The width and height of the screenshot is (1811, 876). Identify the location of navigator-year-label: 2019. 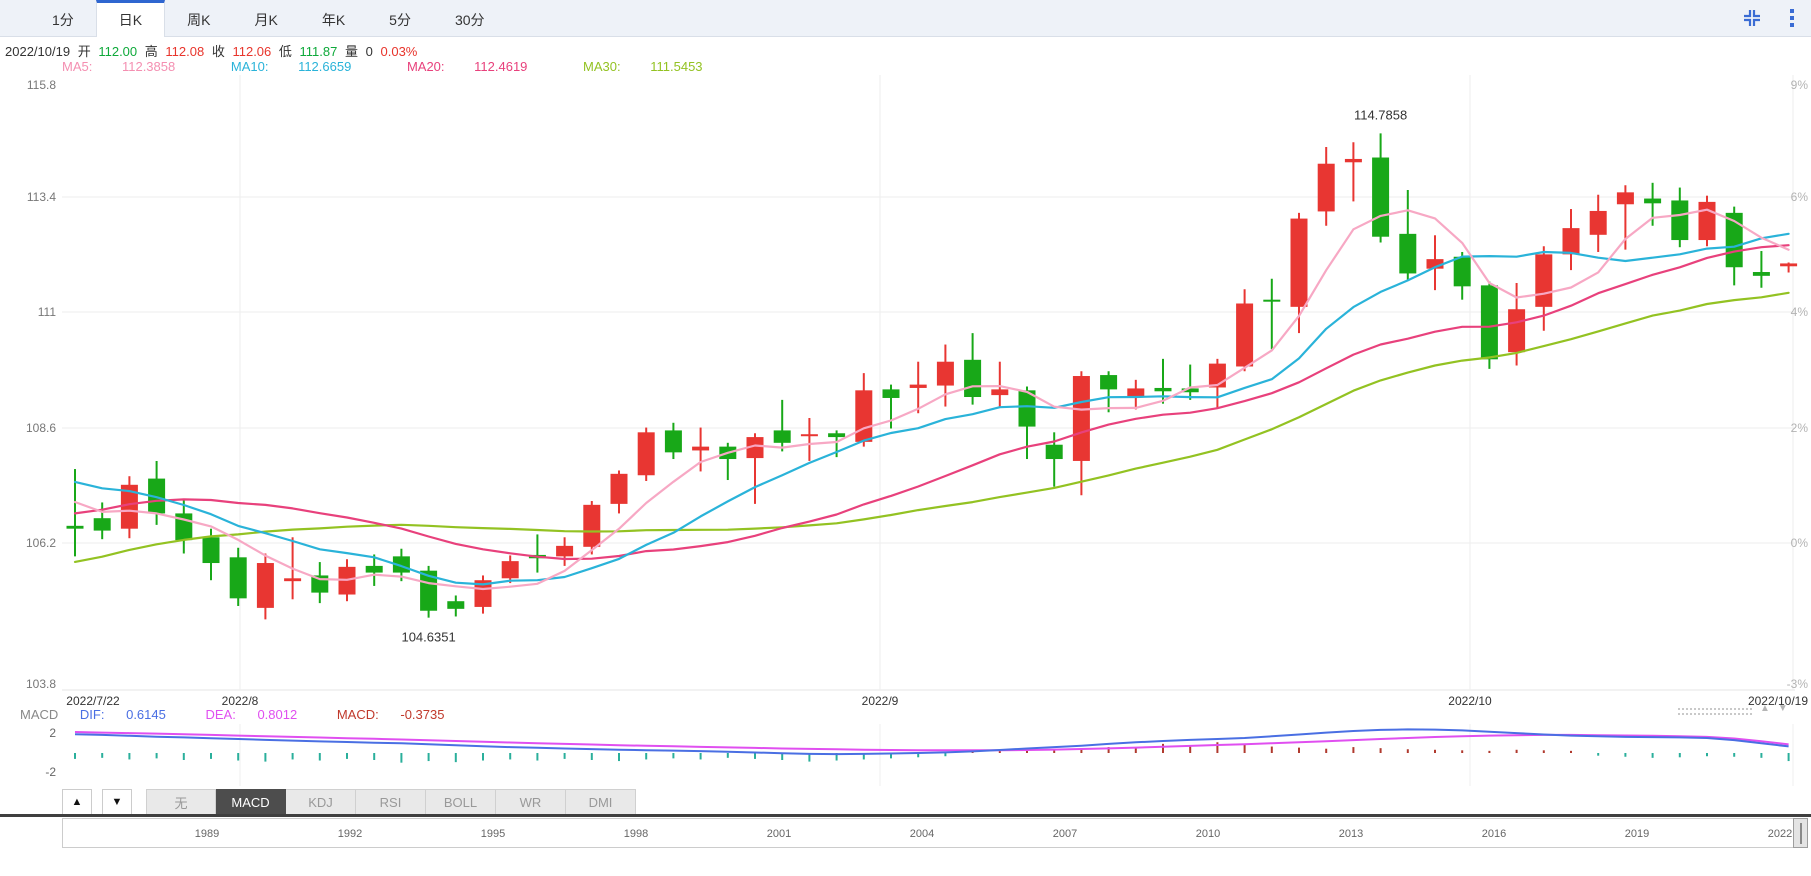
(1637, 834).